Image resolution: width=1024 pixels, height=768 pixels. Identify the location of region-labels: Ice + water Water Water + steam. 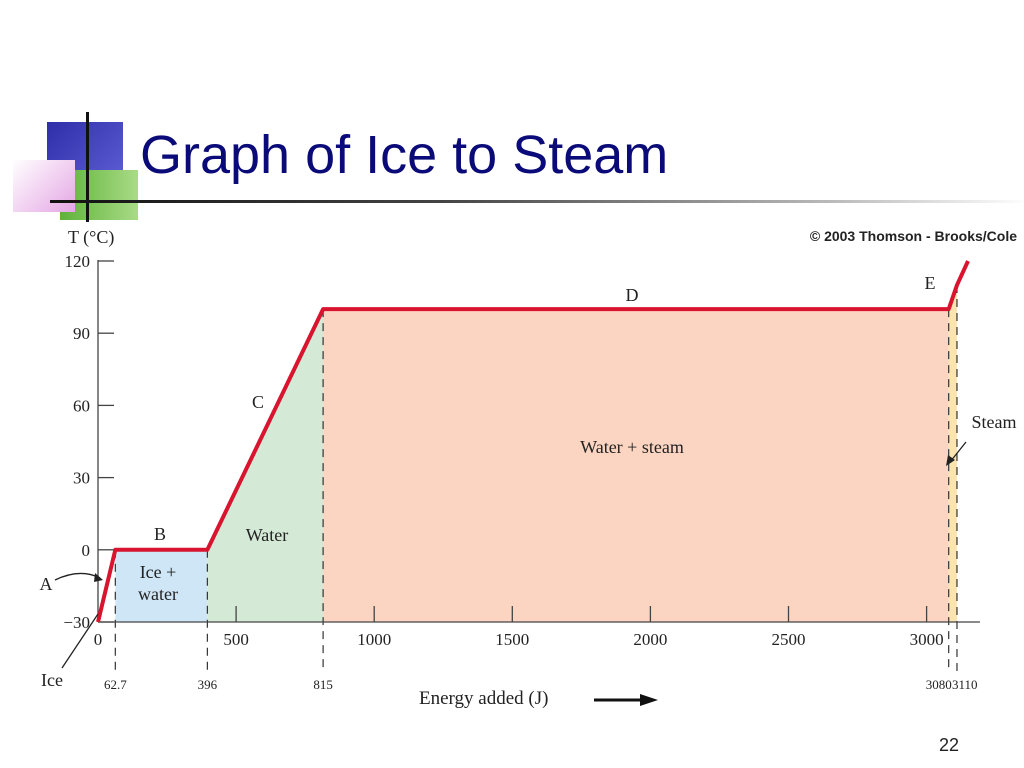
(411, 520).